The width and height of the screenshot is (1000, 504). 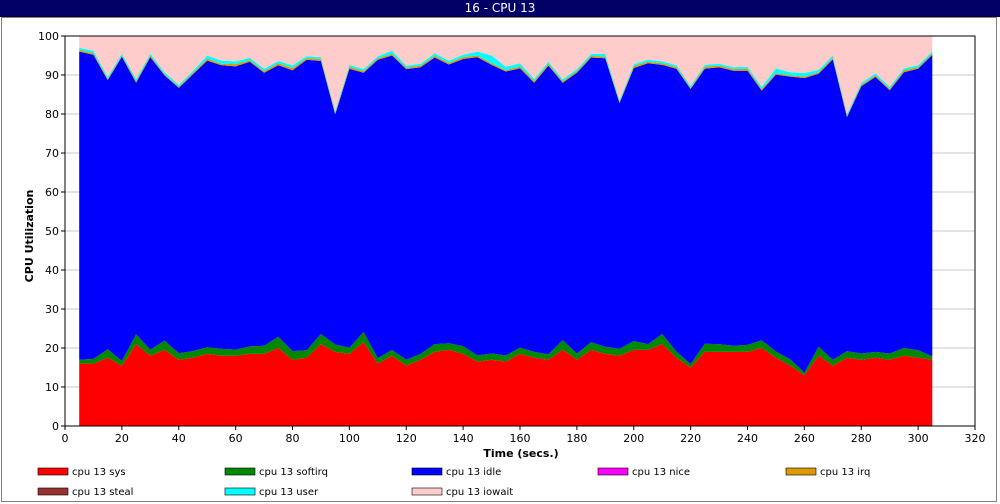 I want to click on x-tick-label-20: 20, so click(x=122, y=438).